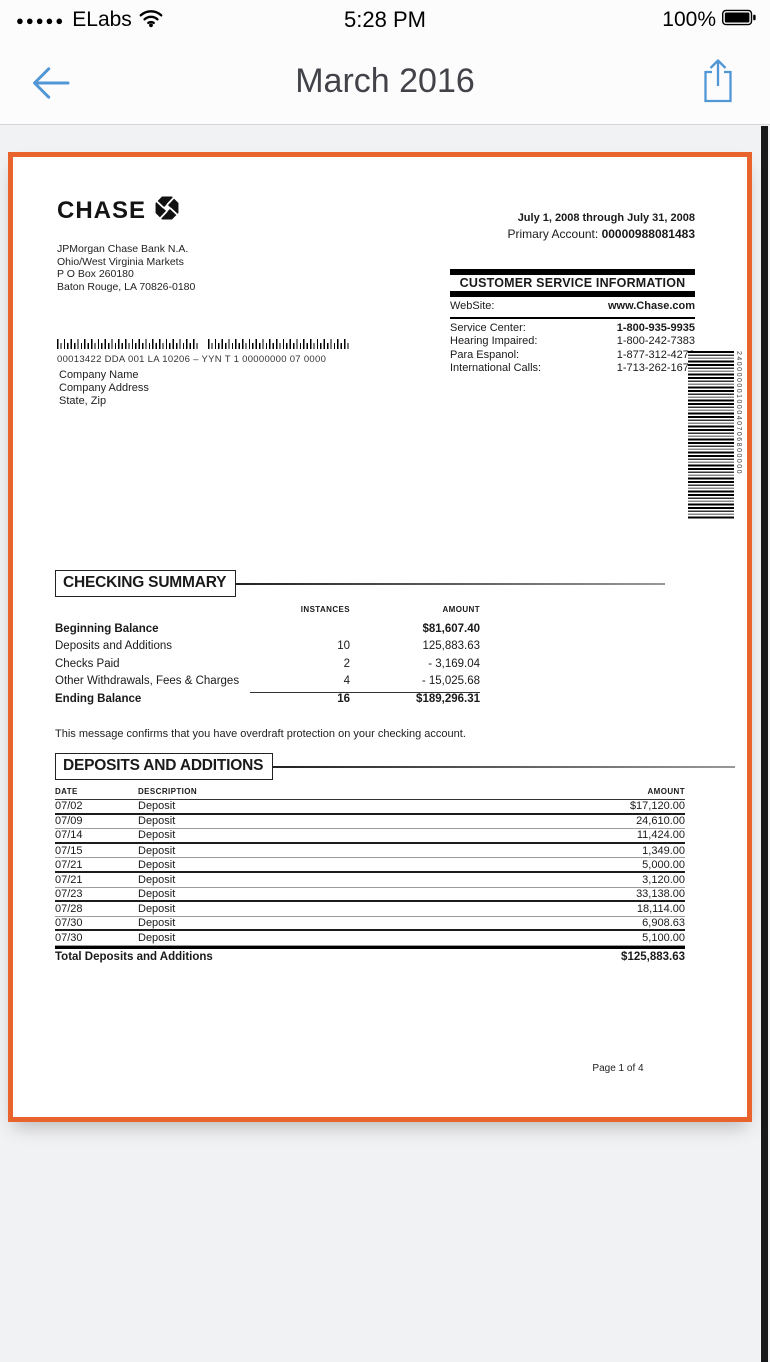 The image size is (770, 1362). Describe the element at coordinates (370, 880) in the screenshot. I see `table-row: 07/21 Deposit 3,120.00` at that location.